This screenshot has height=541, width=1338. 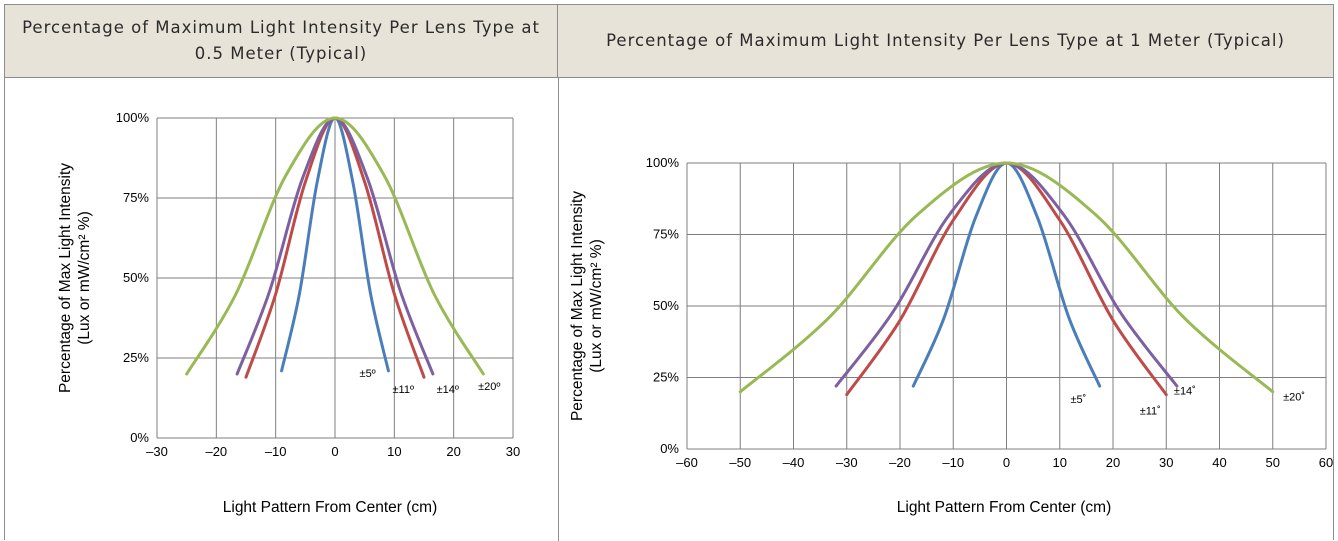 What do you see at coordinates (1078, 400) in the screenshot?
I see `series-label: ±5˚` at bounding box center [1078, 400].